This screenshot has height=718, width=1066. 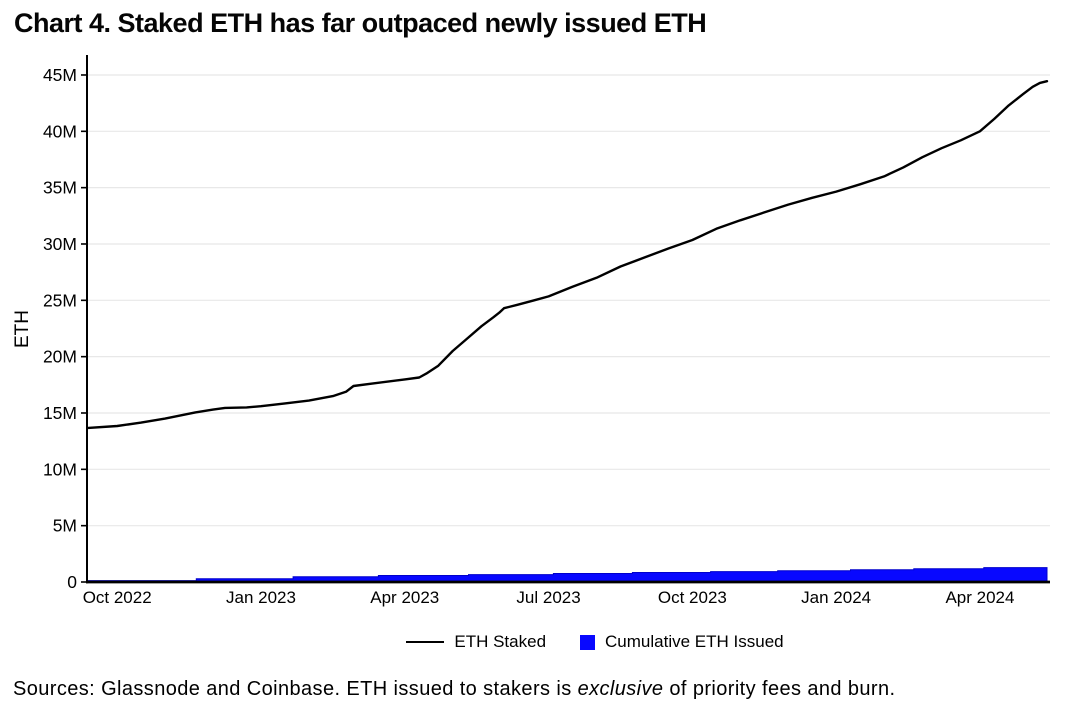 What do you see at coordinates (694, 641) in the screenshot?
I see `legend-label-cumulative-eth-issued: Cumulative ETH Issued` at bounding box center [694, 641].